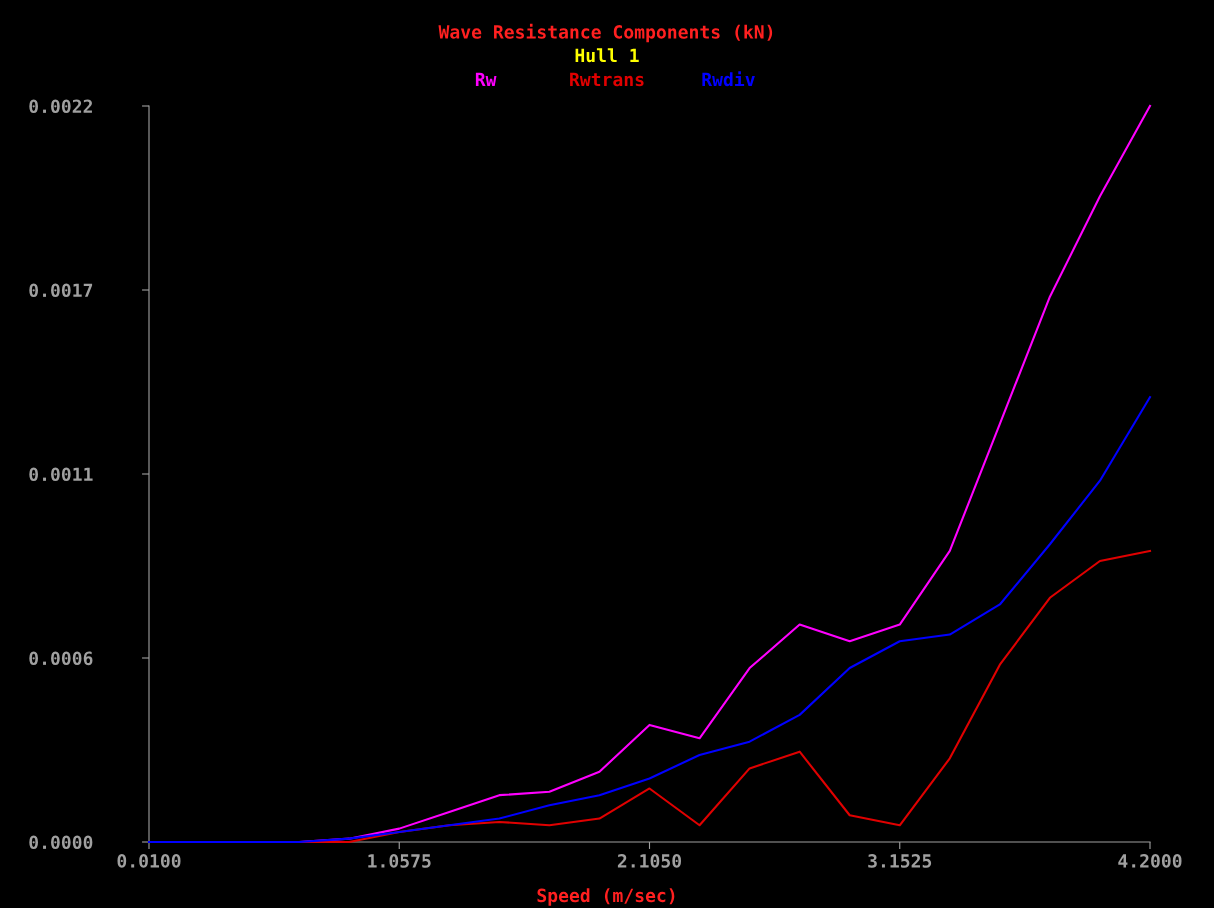 This screenshot has height=908, width=1214. What do you see at coordinates (486, 79) in the screenshot?
I see `text: Rw` at bounding box center [486, 79].